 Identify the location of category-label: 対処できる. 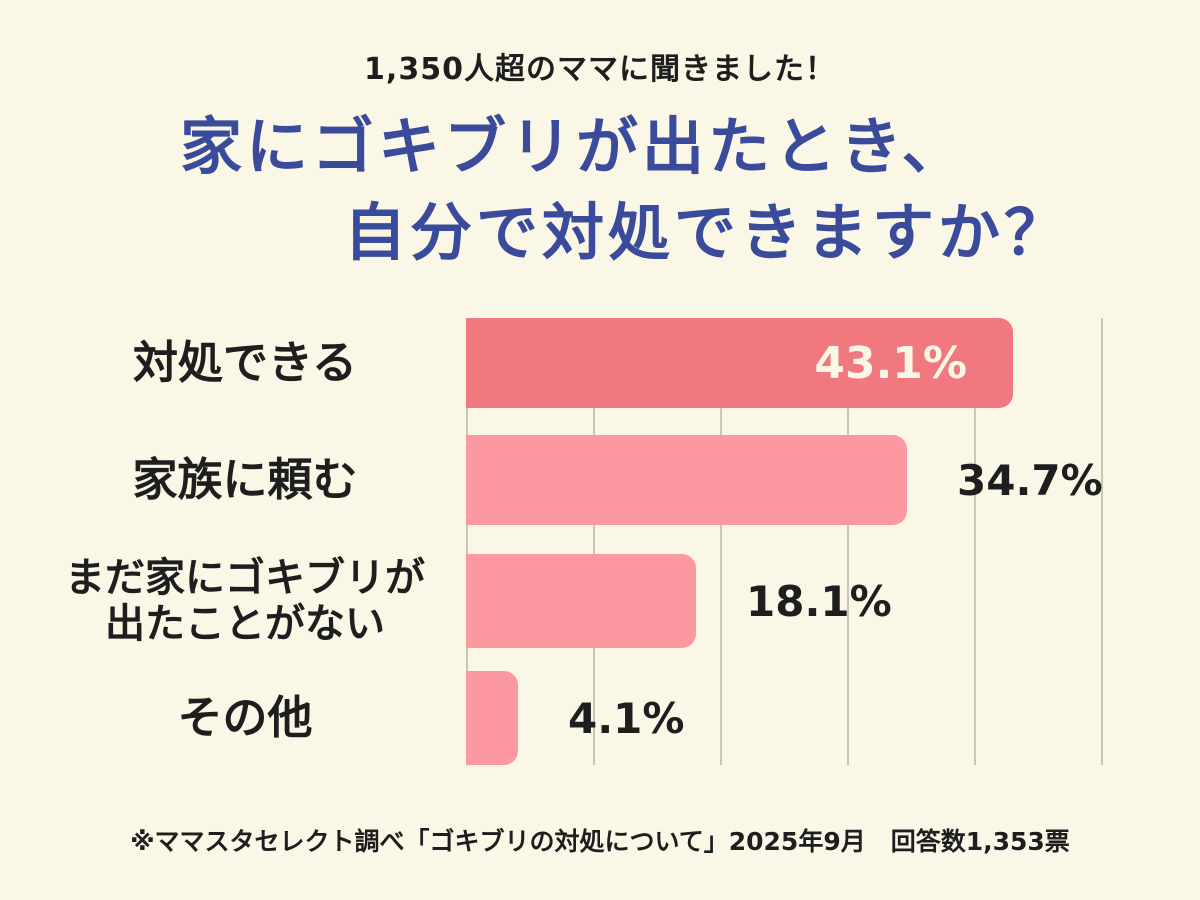
(245, 363).